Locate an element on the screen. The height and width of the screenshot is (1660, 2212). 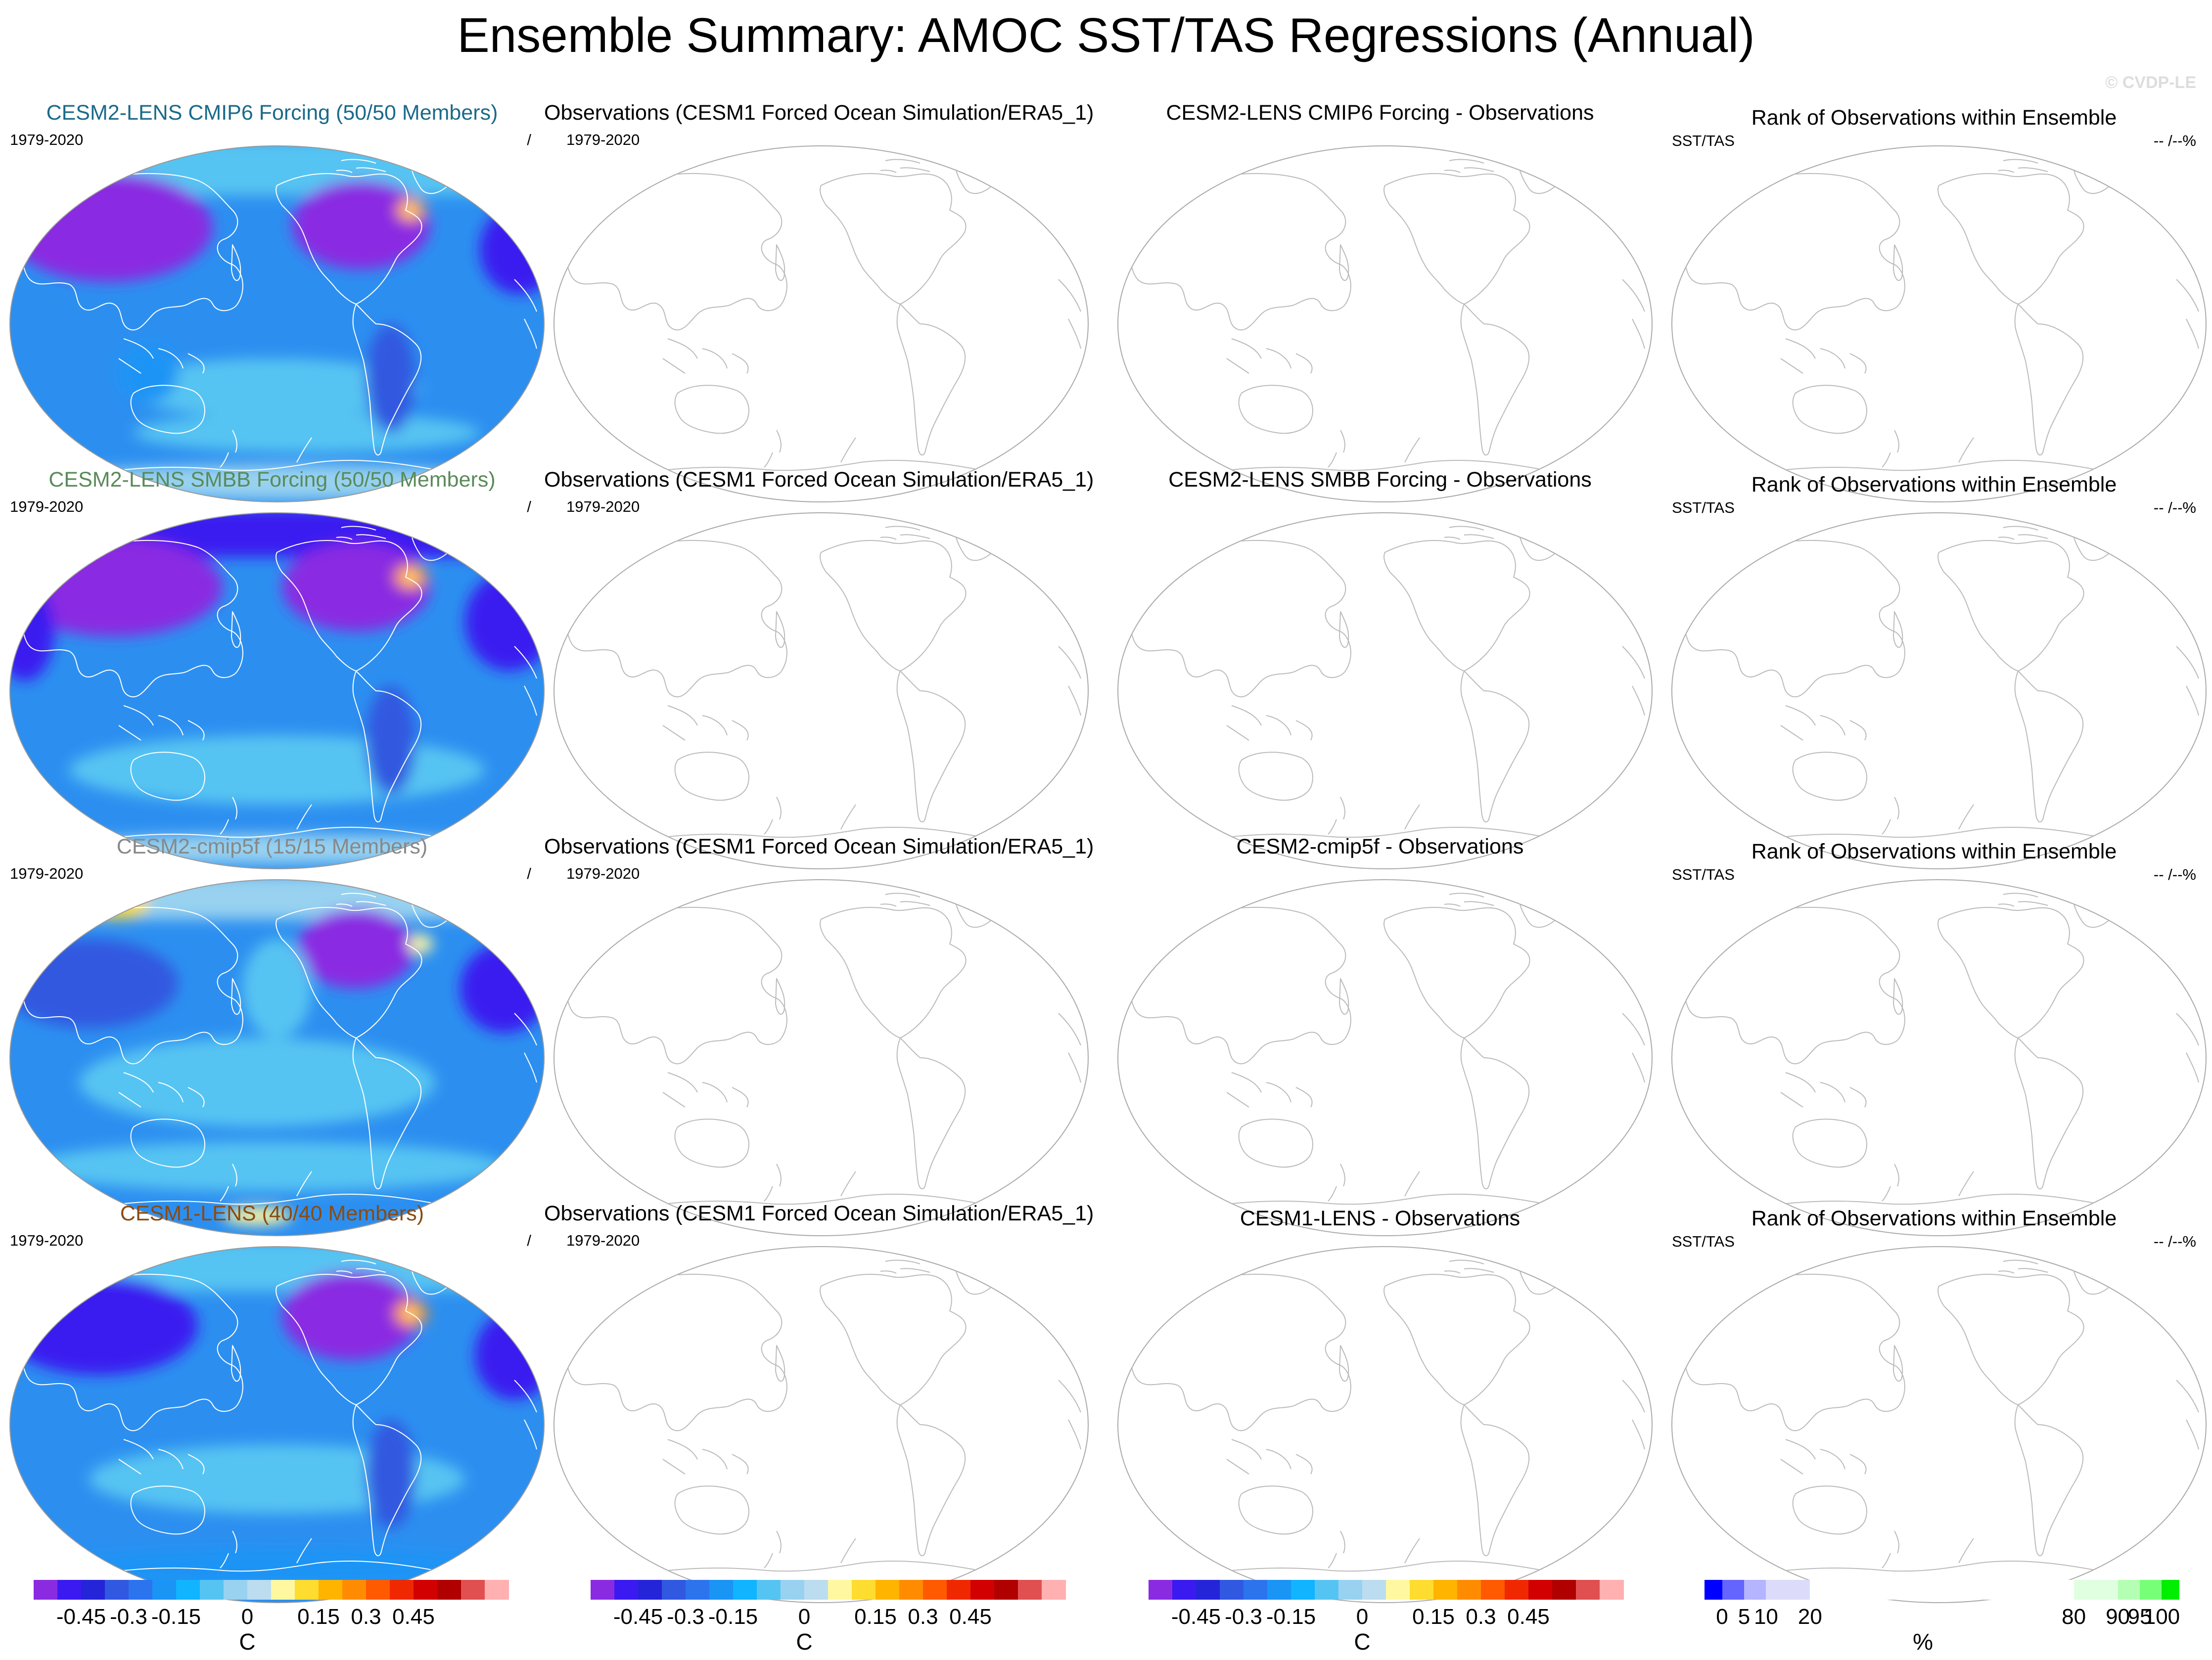
slash-label: / is located at coordinates (529, 507).